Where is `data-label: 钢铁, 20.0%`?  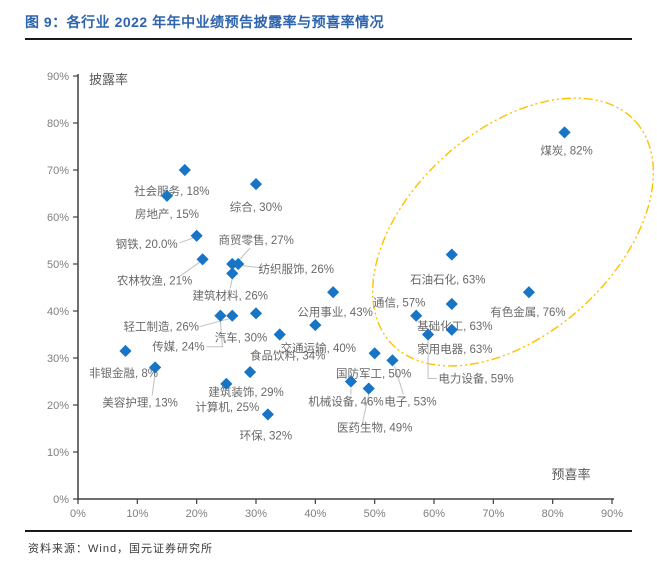 data-label: 钢铁, 20.0% is located at coordinates (147, 244).